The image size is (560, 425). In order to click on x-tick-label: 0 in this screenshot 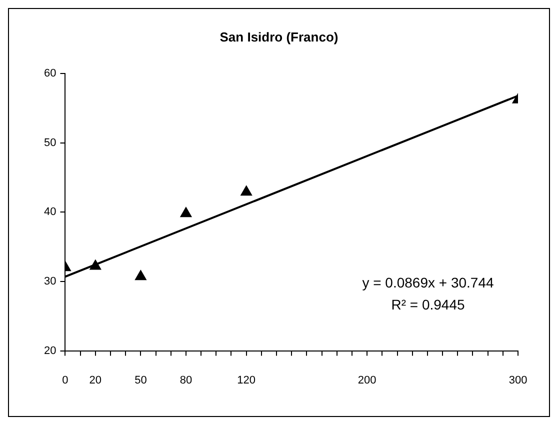, I will do `click(65, 380)`.